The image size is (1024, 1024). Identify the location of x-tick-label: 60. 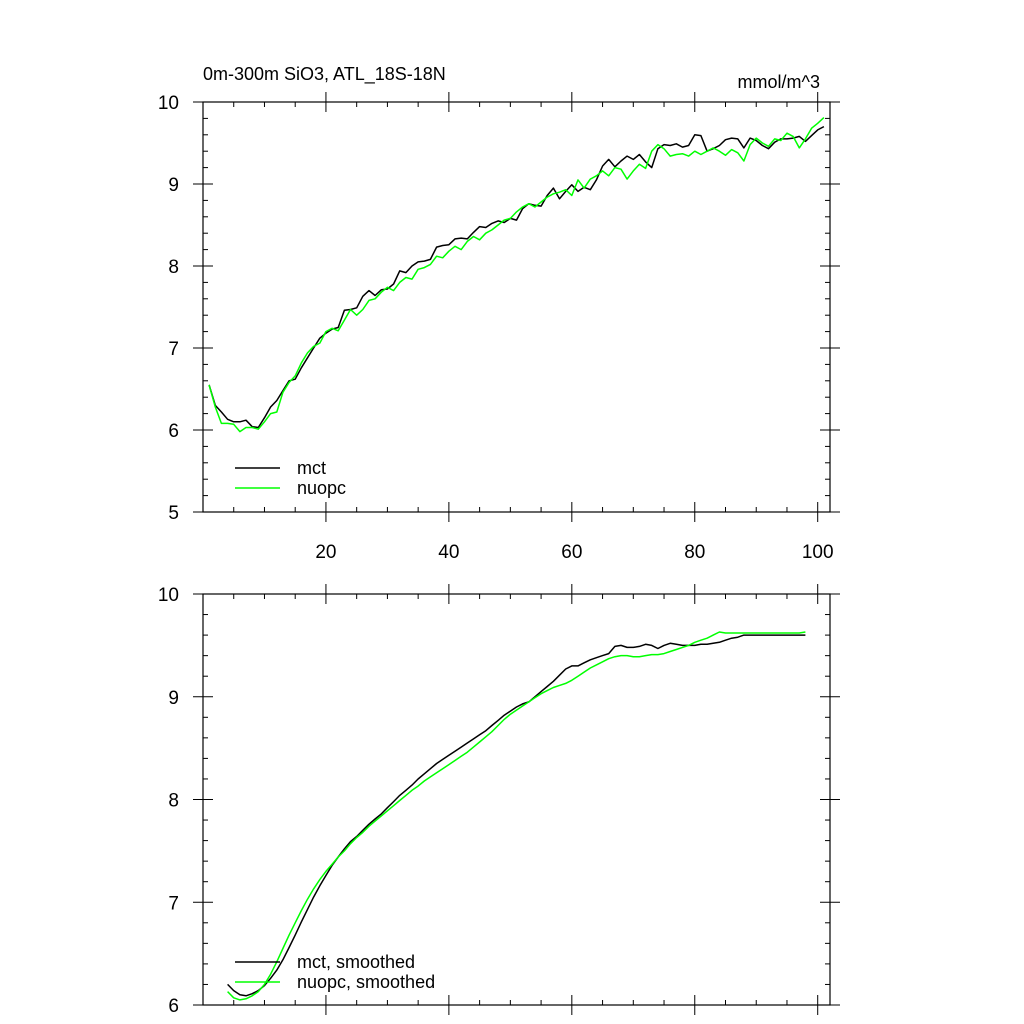
(571, 552).